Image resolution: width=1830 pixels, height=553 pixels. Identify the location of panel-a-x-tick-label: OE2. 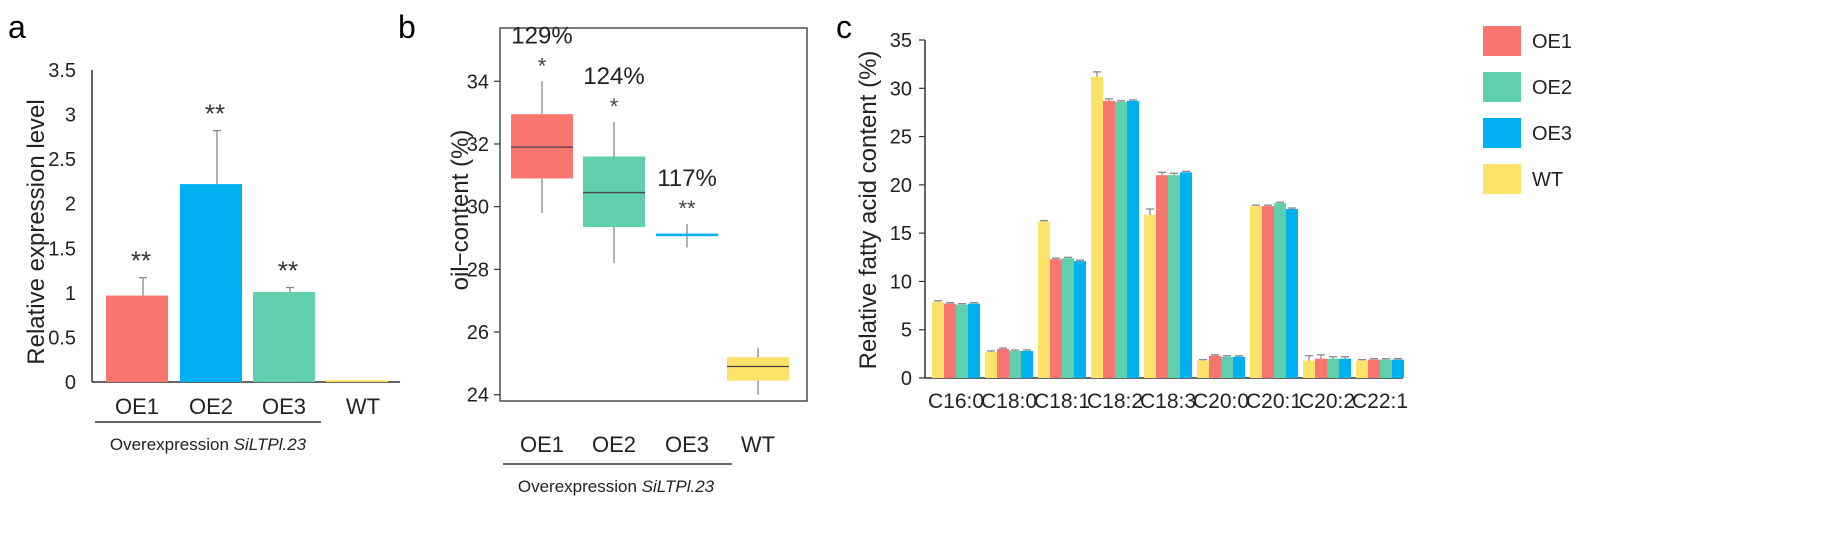
(211, 406).